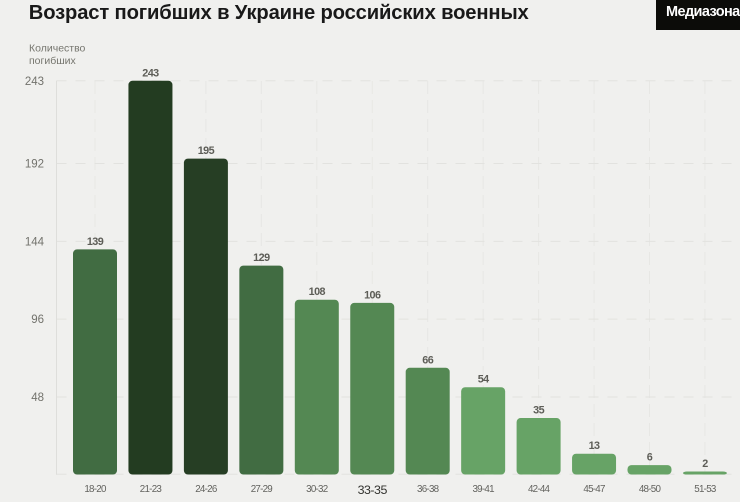 This screenshot has height=502, width=740. Describe the element at coordinates (151, 489) in the screenshot. I see `svg-text: 21-23` at that location.